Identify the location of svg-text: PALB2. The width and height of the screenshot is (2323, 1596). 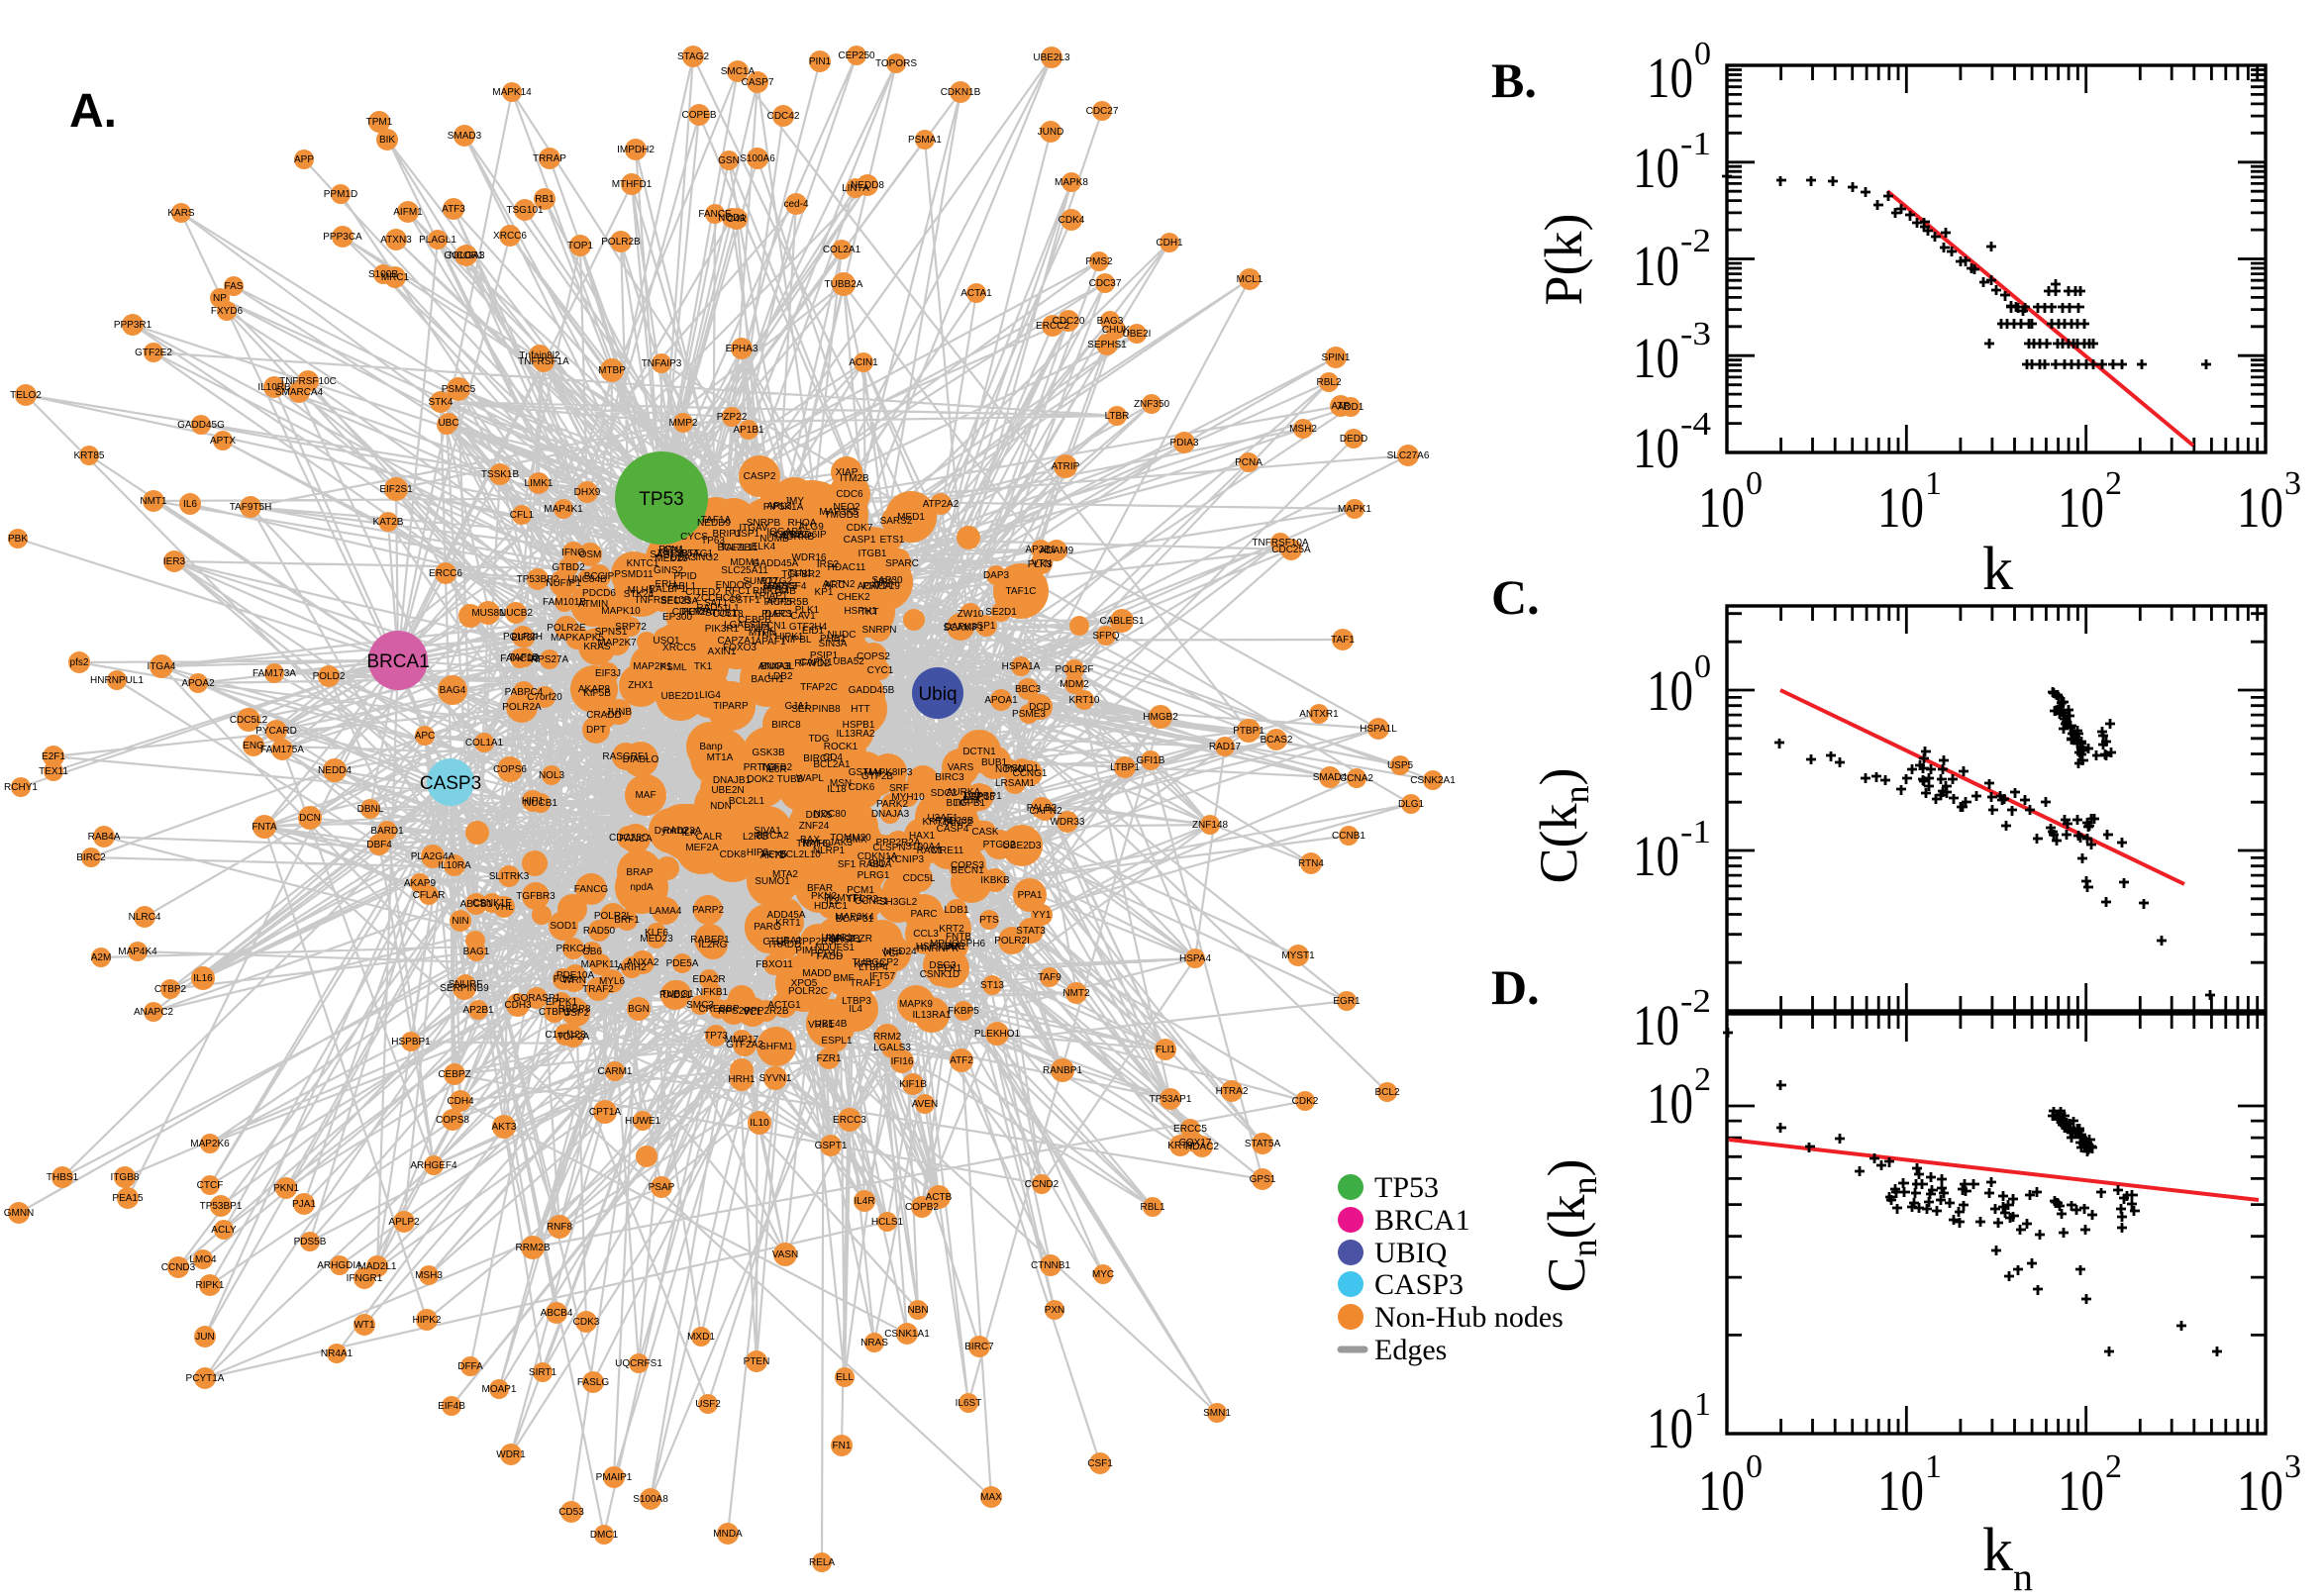
(1042, 808).